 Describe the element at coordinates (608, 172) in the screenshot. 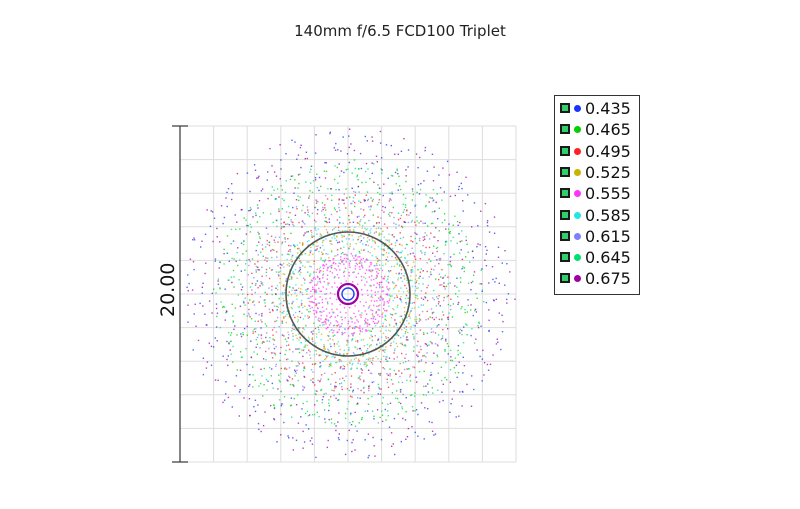

I see `legend-label: 0.525` at that location.